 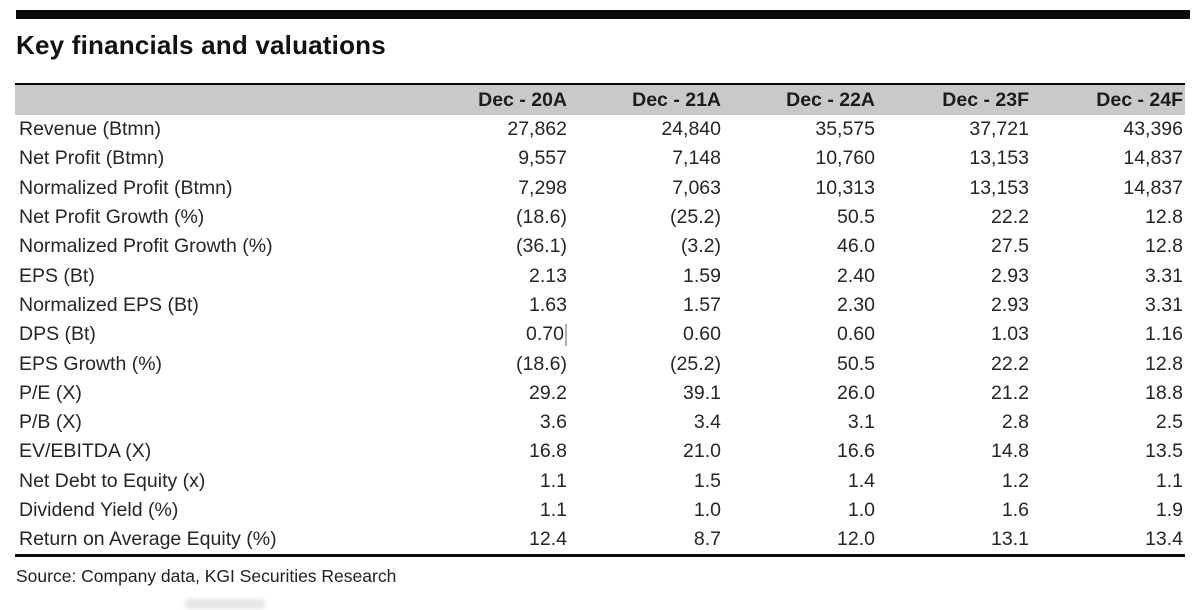 I want to click on cell-value: 12.4, so click(x=548, y=539).